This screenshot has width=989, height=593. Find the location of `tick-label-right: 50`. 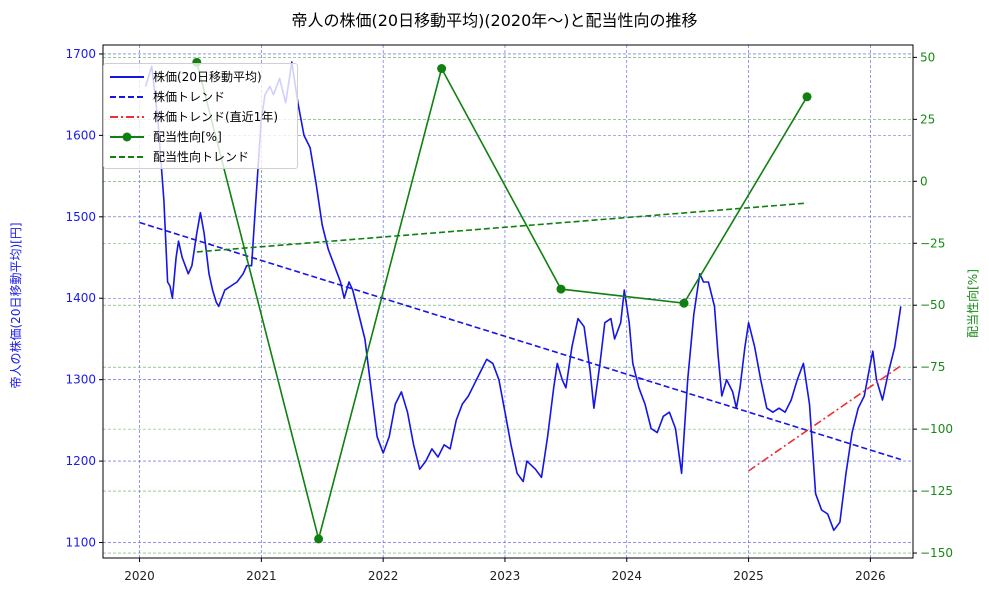

tick-label-right: 50 is located at coordinates (927, 57).